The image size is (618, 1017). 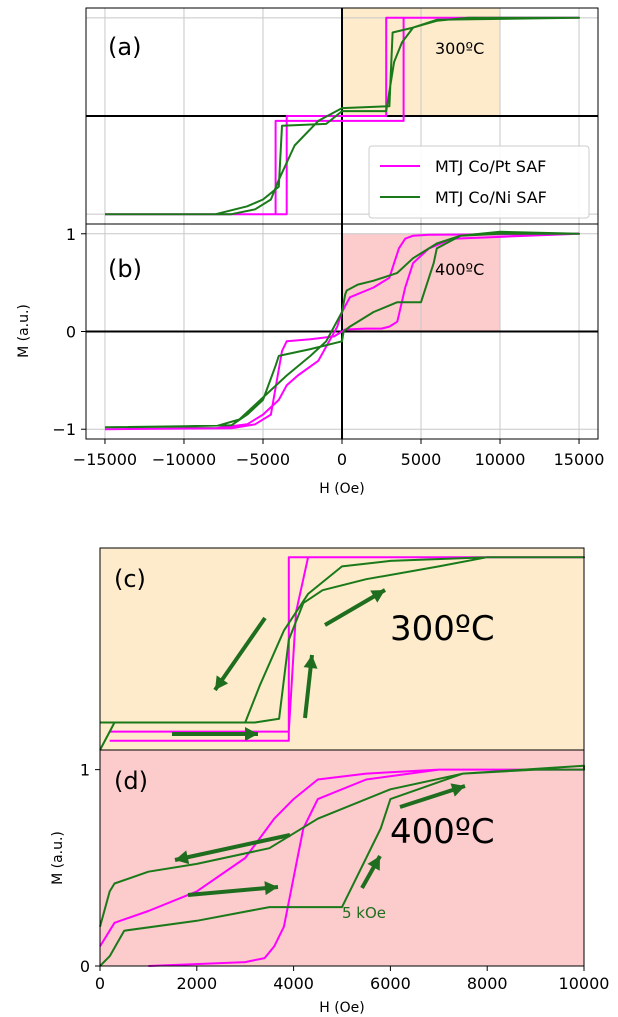 I want to click on legend-label-coni: MTJ Co/Ni SAF, so click(x=491, y=197).